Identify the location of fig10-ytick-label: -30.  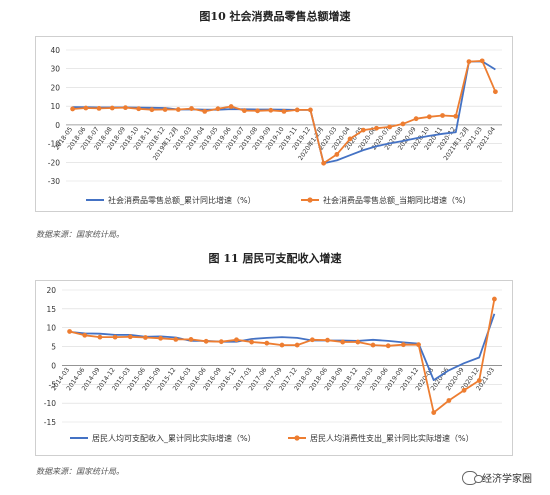
(54, 181).